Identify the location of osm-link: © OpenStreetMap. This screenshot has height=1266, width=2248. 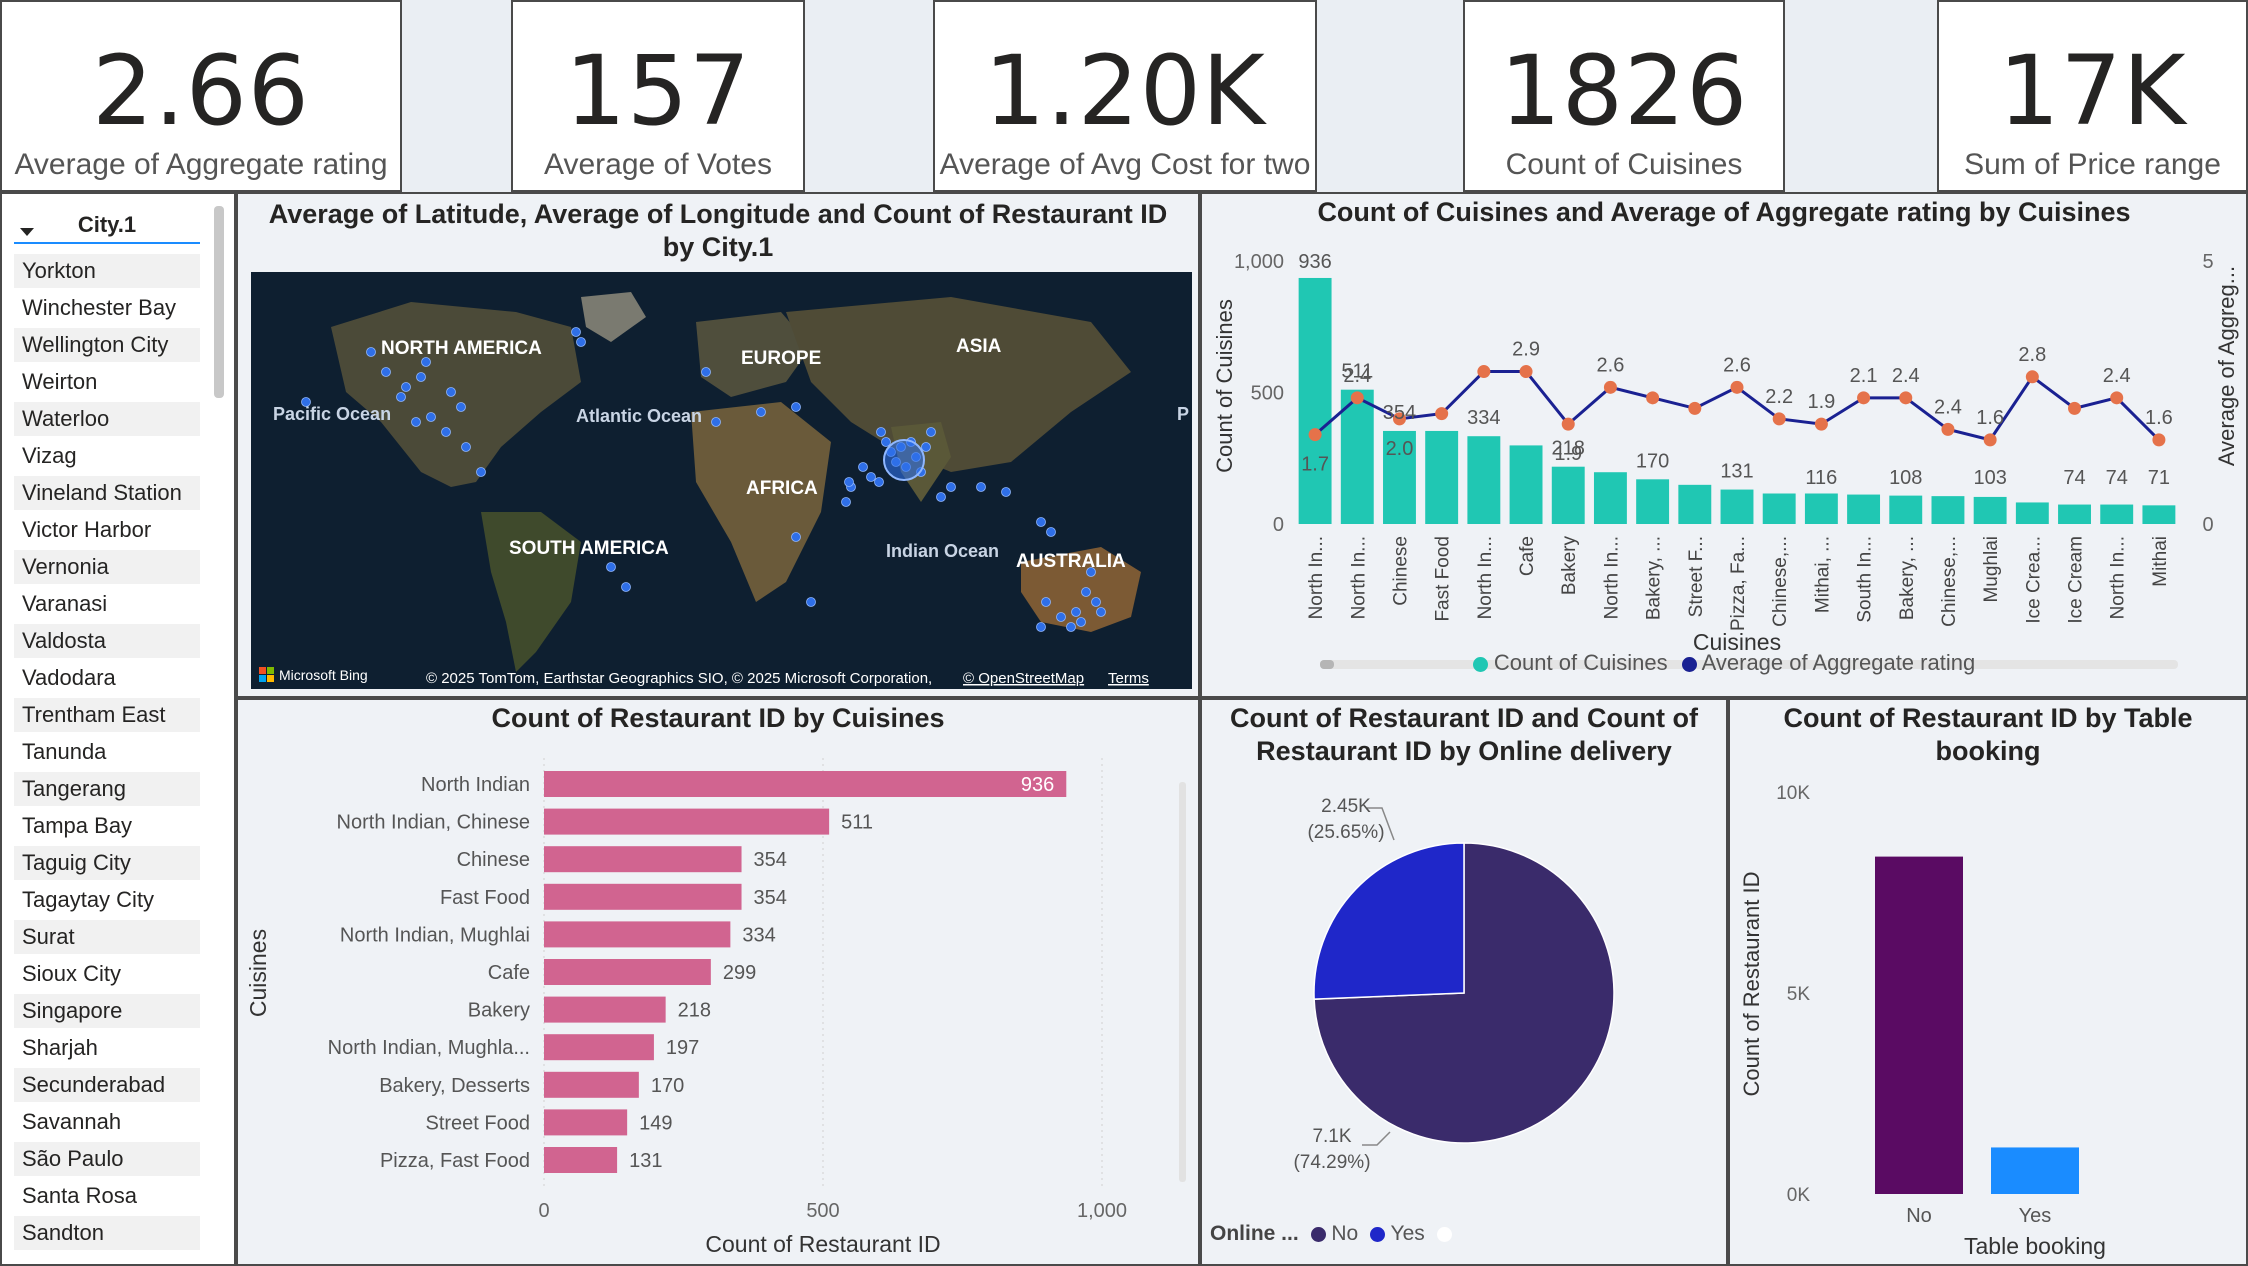
(1023, 678).